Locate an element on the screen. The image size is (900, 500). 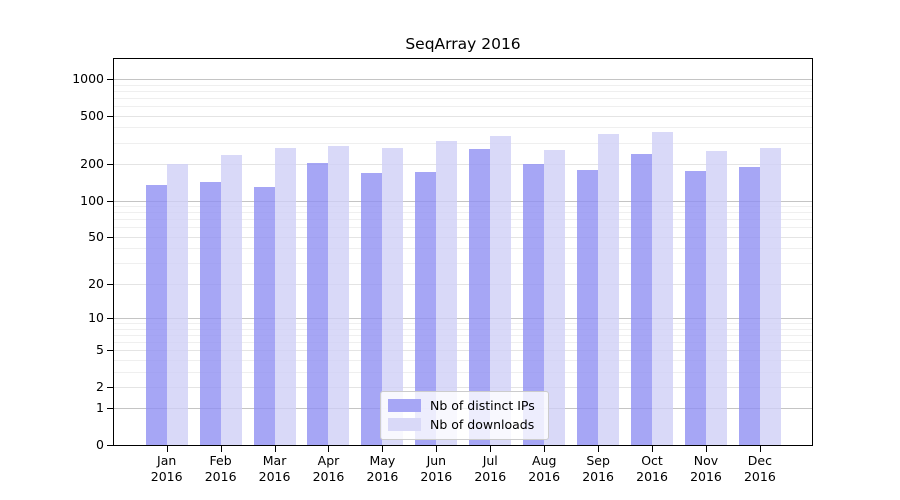
y-tick-label: 10 is located at coordinates (96, 317).